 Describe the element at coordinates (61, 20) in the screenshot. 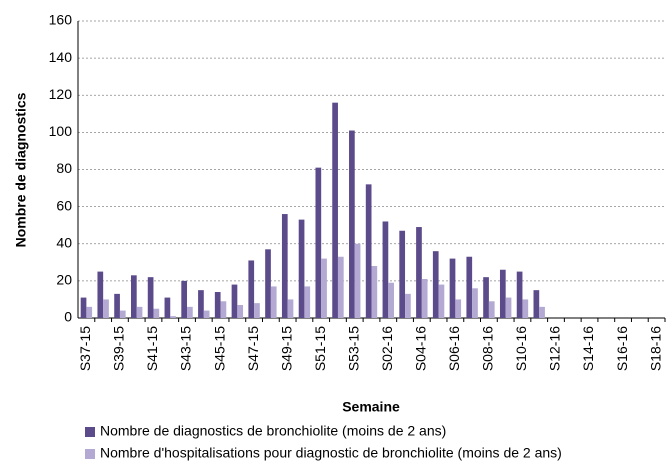

I see `y-tick-label: 160` at that location.